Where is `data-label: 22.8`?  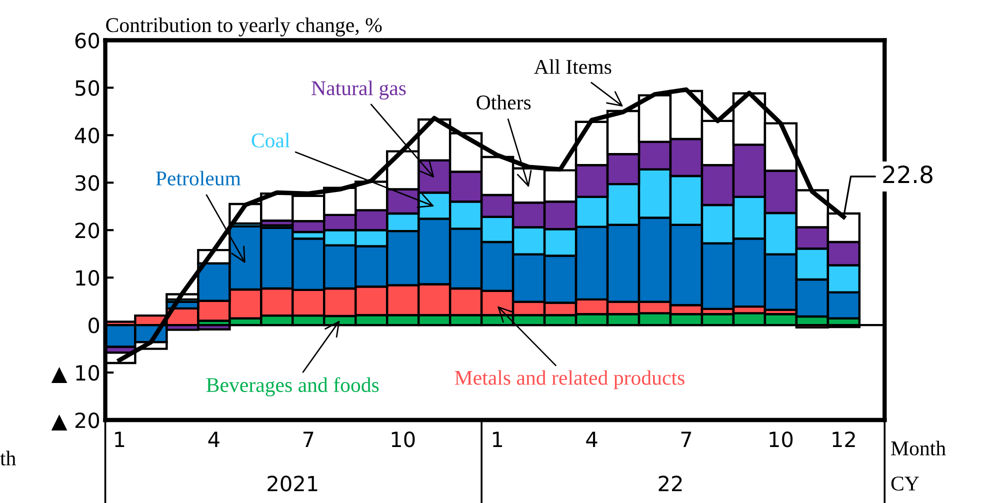
data-label: 22.8 is located at coordinates (907, 174).